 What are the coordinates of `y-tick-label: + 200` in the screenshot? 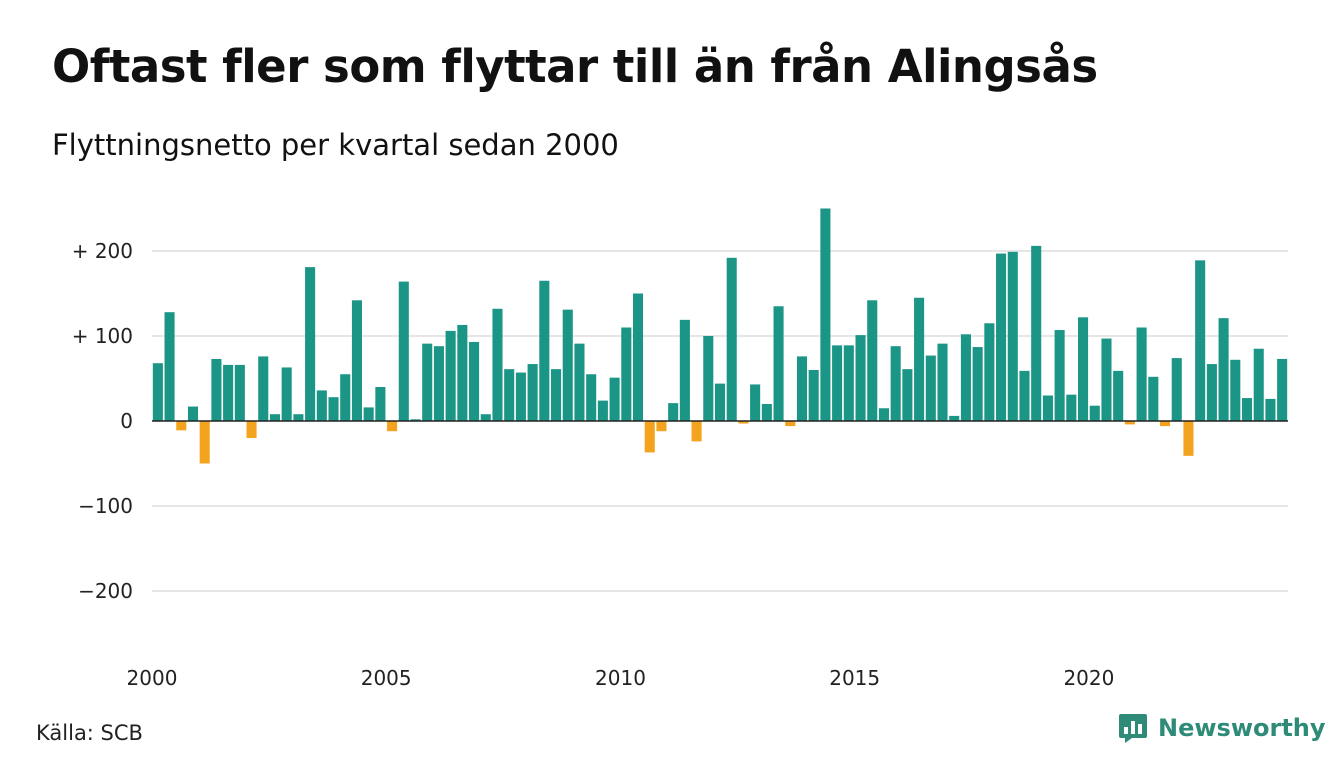 It's located at (102, 251).